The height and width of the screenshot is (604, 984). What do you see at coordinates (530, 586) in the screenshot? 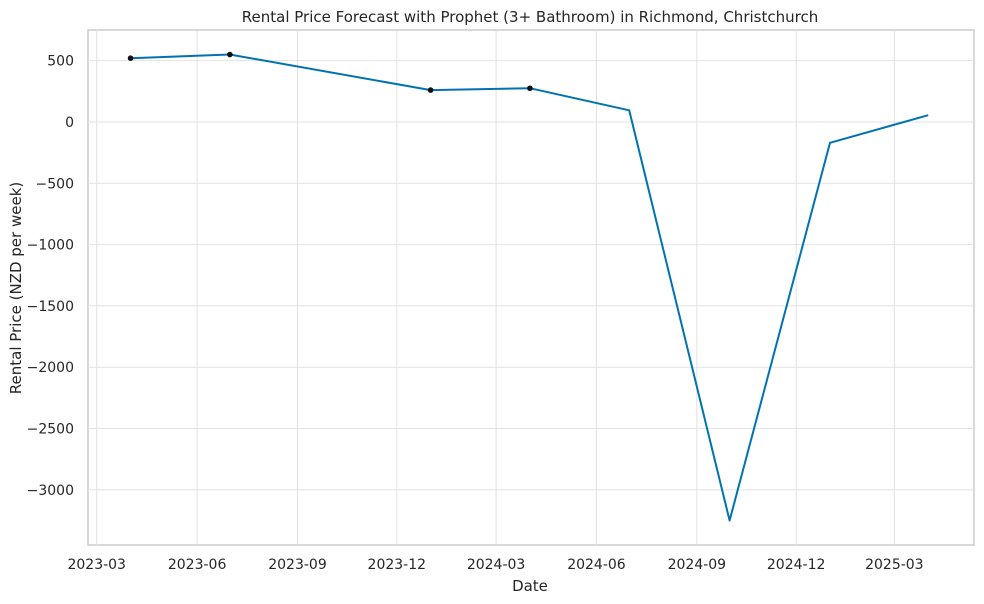
I see `x-axis-title: Date` at bounding box center [530, 586].